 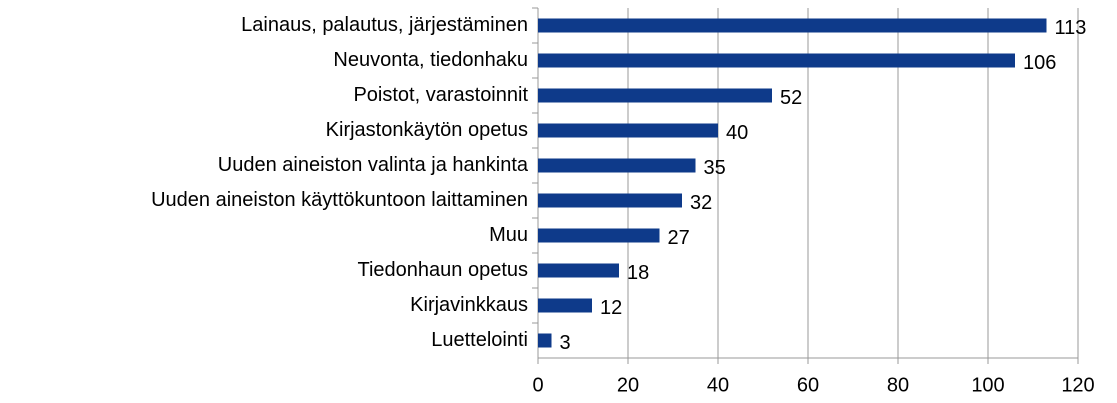 What do you see at coordinates (898, 385) in the screenshot?
I see `x-tick-label: 80` at bounding box center [898, 385].